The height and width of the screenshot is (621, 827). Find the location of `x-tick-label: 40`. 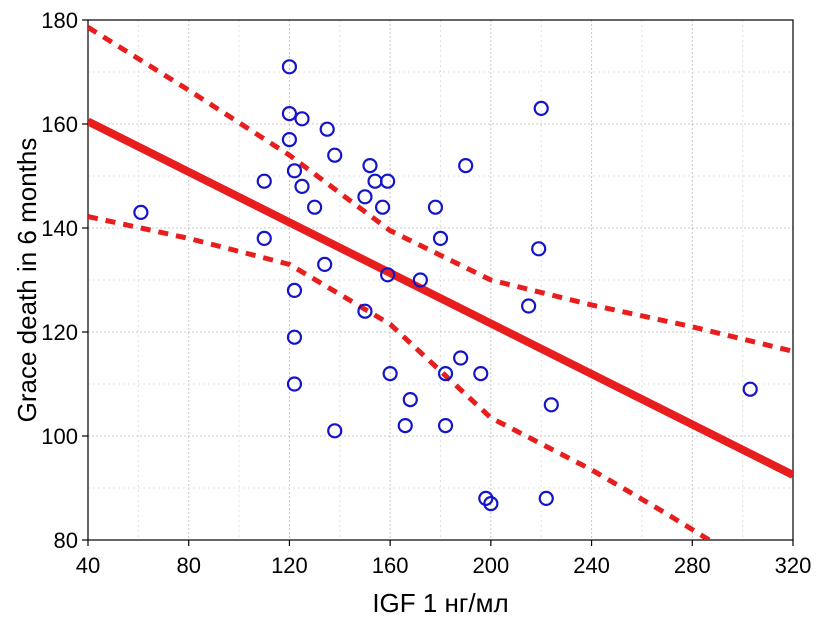

x-tick-label: 40 is located at coordinates (88, 565).